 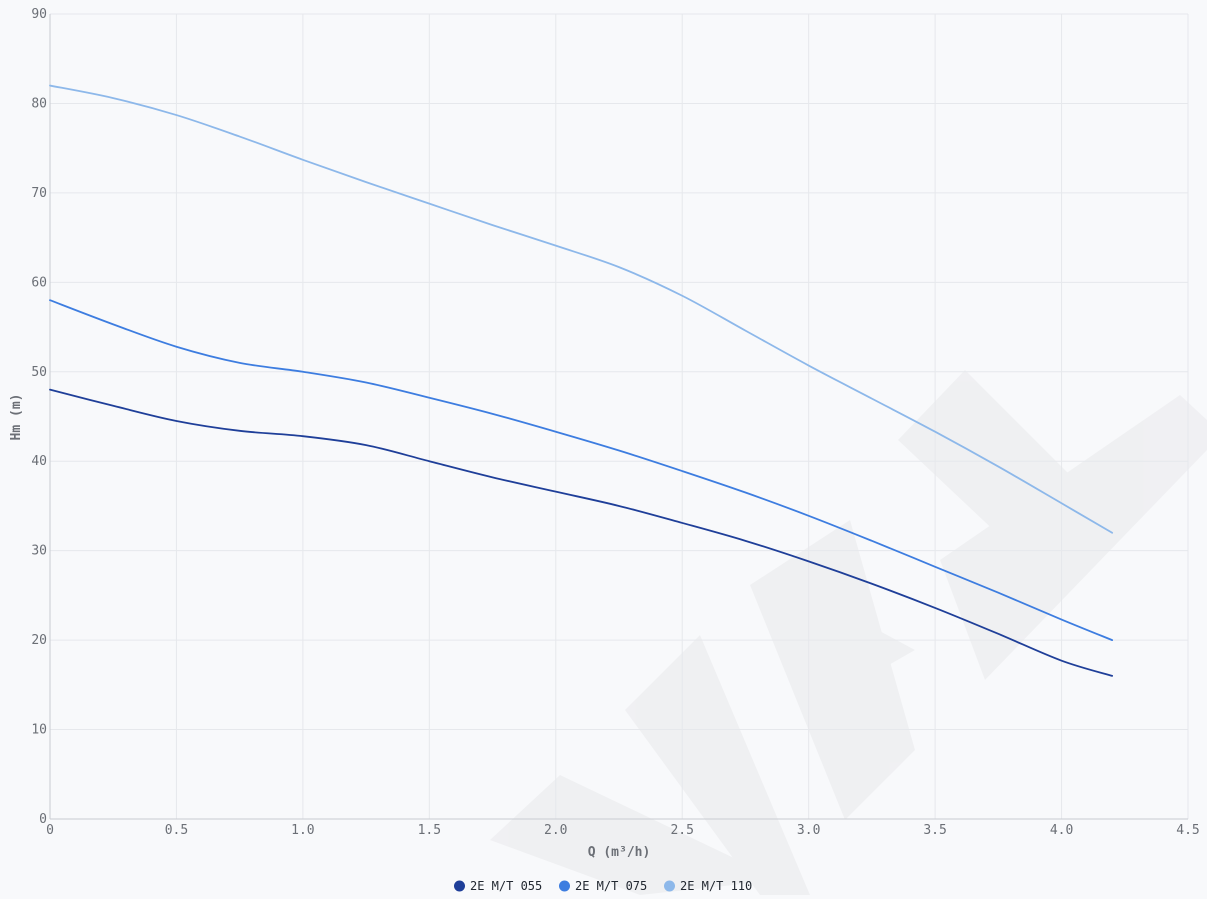 What do you see at coordinates (39, 730) in the screenshot?
I see `y-tick-label: 10` at bounding box center [39, 730].